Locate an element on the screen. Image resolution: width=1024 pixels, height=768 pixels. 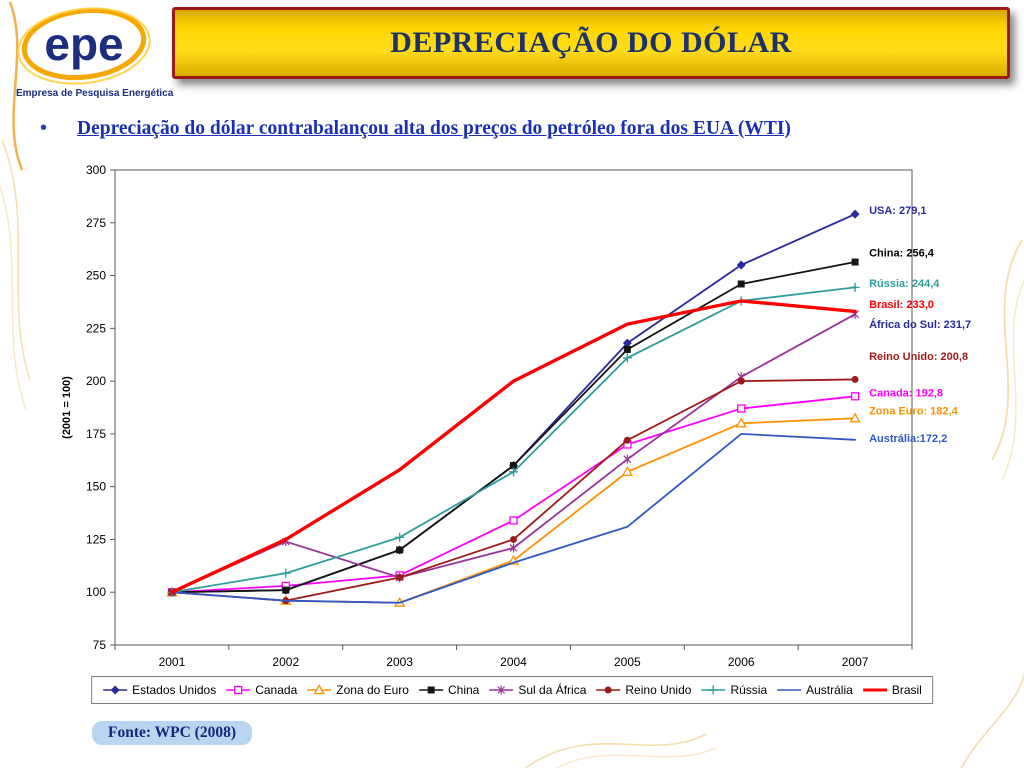
series-line-australia is located at coordinates (513, 518).